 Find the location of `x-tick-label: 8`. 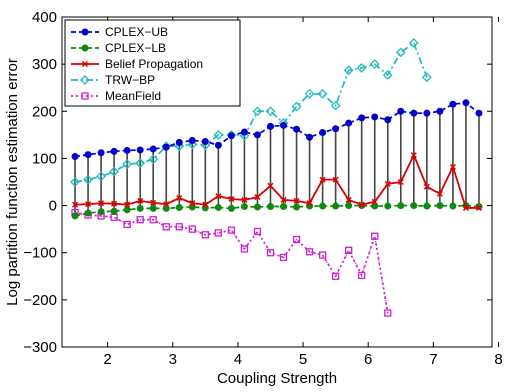

x-tick-label: 8 is located at coordinates (498, 359).